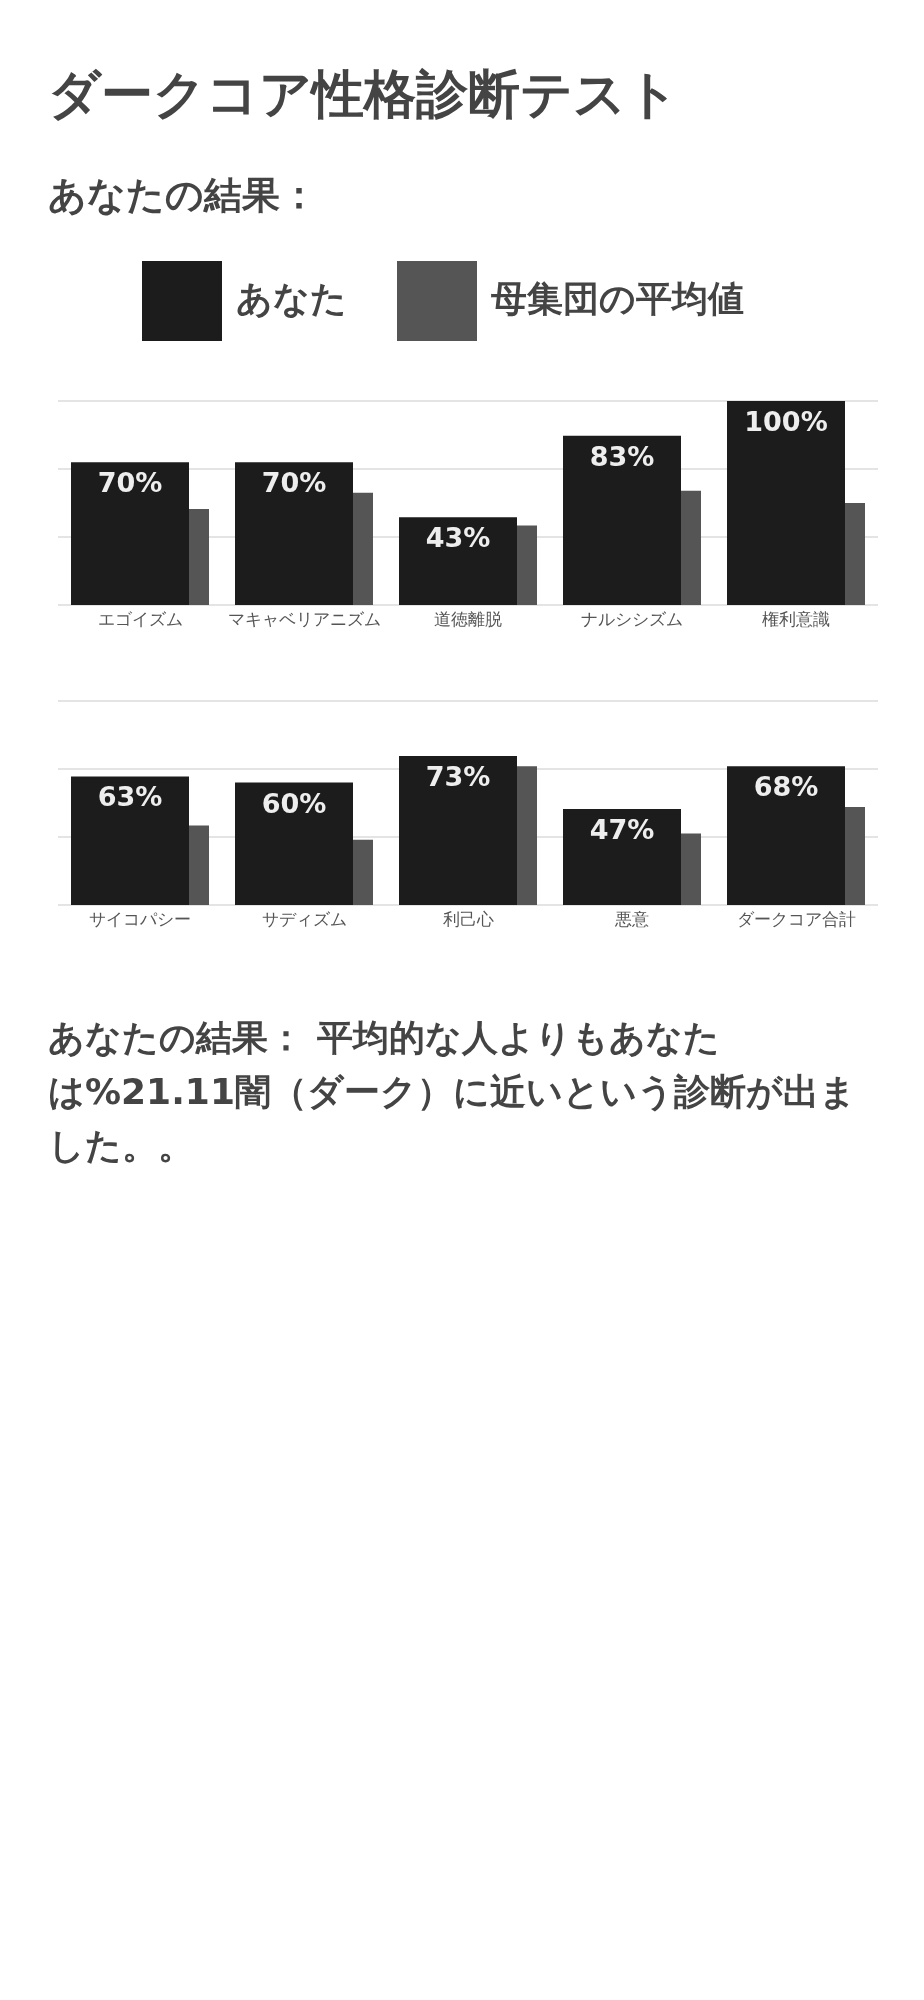 This screenshot has width=924, height=2000. What do you see at coordinates (140, 919) in the screenshot?
I see `x-tick-label: サイコパシー` at bounding box center [140, 919].